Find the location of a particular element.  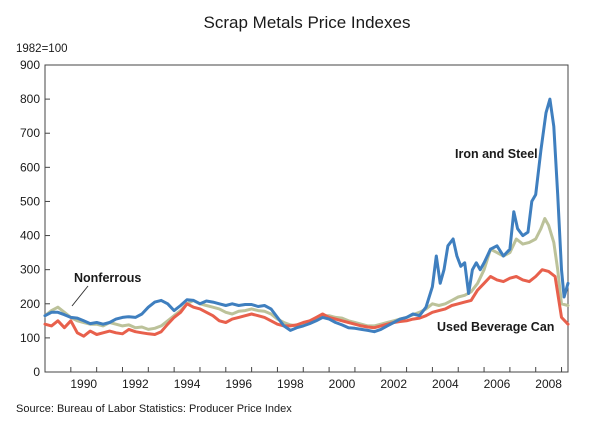

x-tick-label: 1996 is located at coordinates (238, 384).